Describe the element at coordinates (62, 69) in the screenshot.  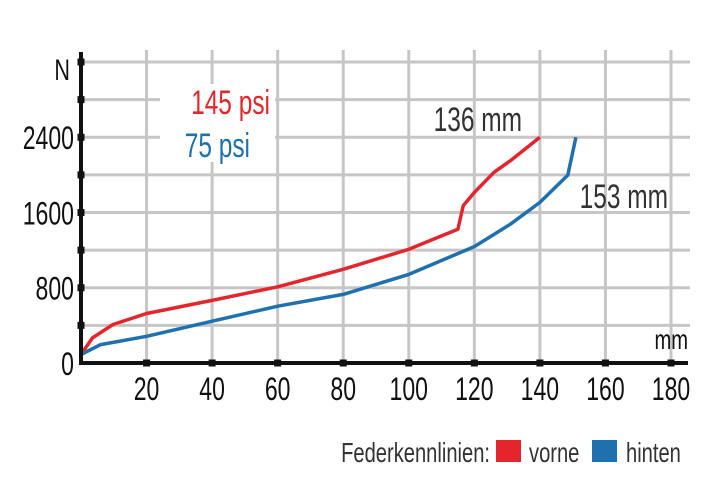
I see `y-axis-label: N` at that location.